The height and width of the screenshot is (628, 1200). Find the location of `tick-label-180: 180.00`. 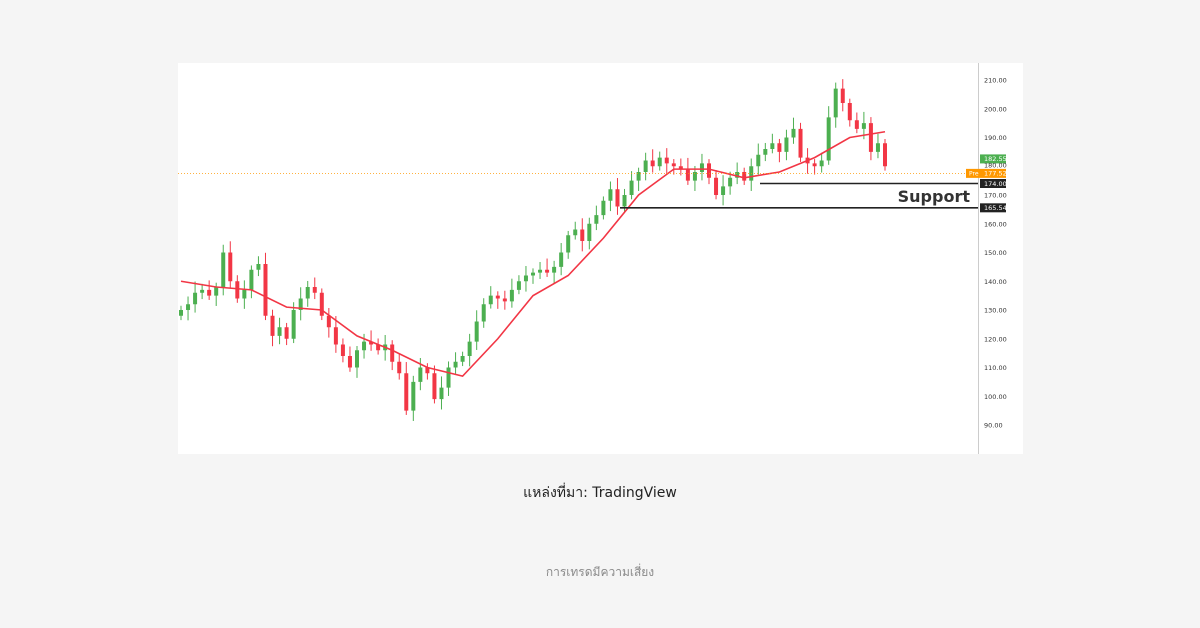

tick-label-180: 180.00 is located at coordinates (995, 166).